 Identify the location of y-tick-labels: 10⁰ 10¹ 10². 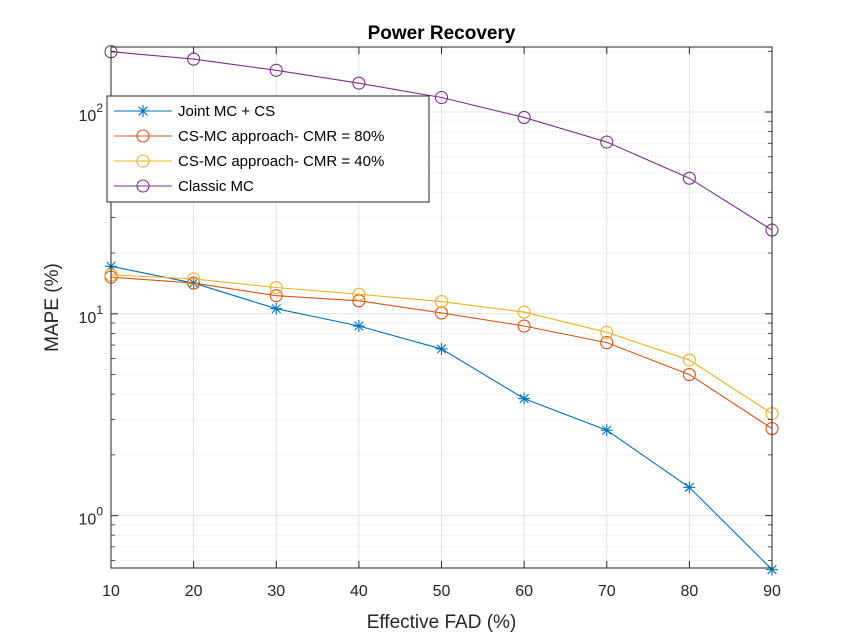
(91, 315).